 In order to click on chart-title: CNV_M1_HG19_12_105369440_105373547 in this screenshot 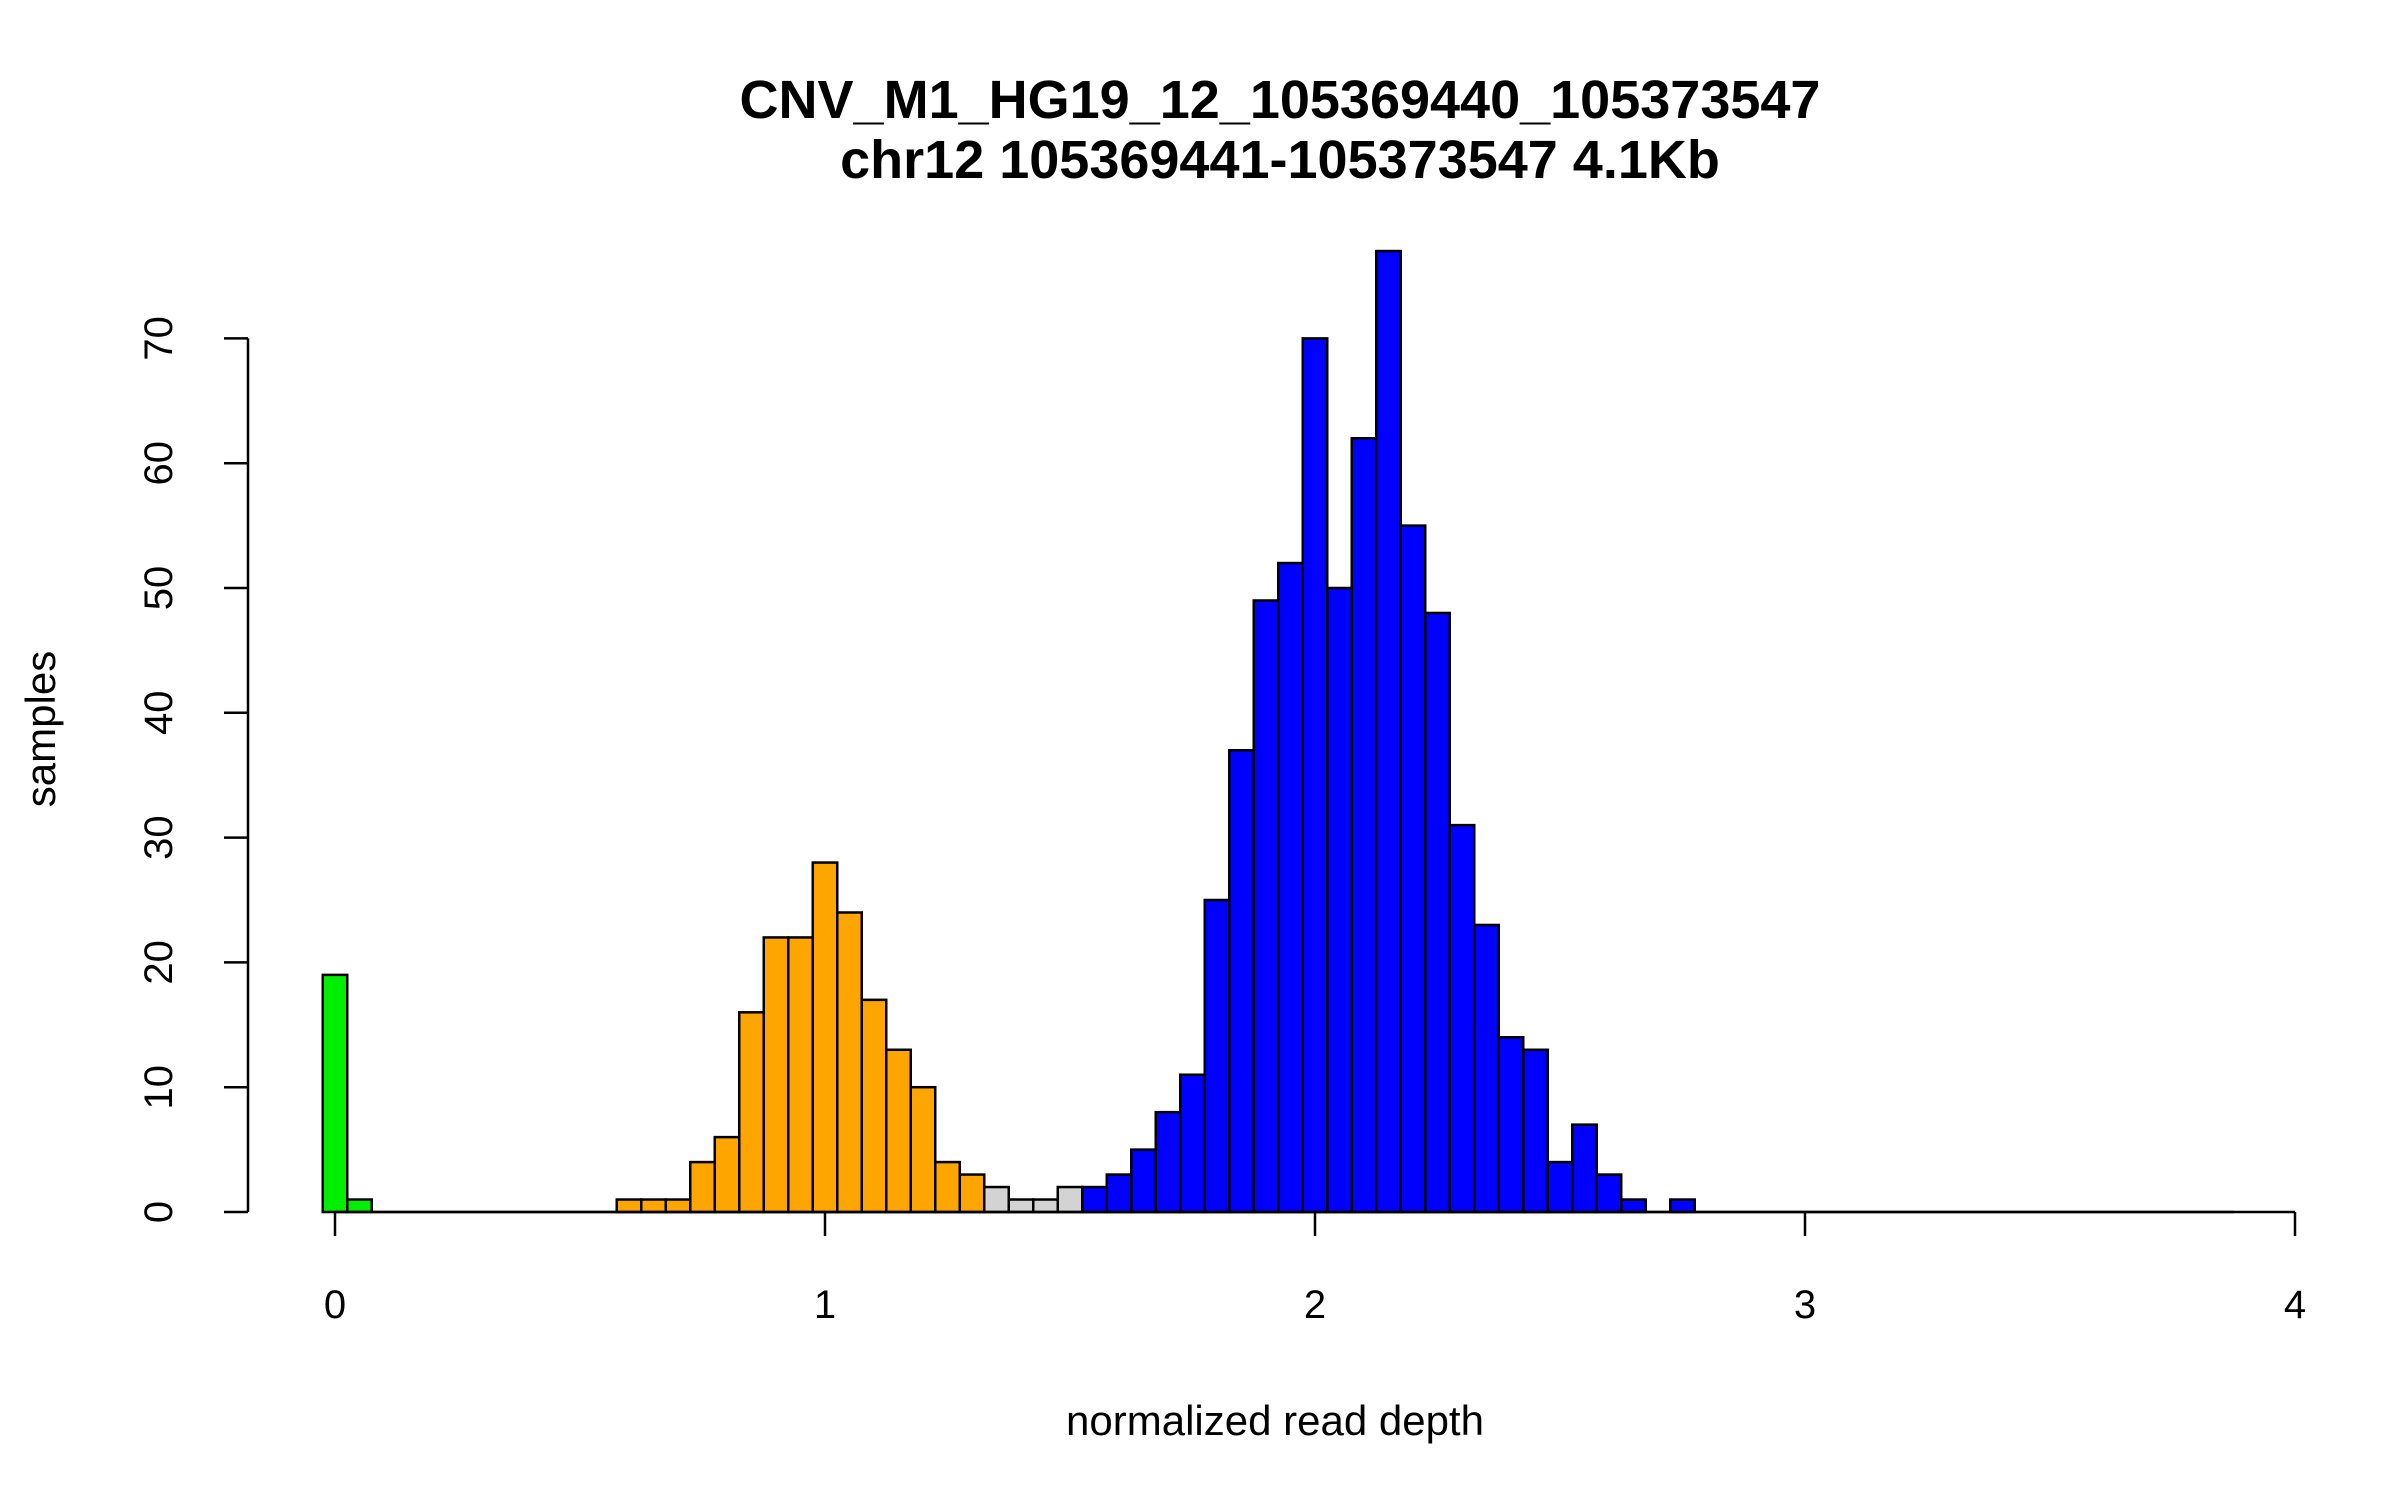, I will do `click(1280, 100)`.